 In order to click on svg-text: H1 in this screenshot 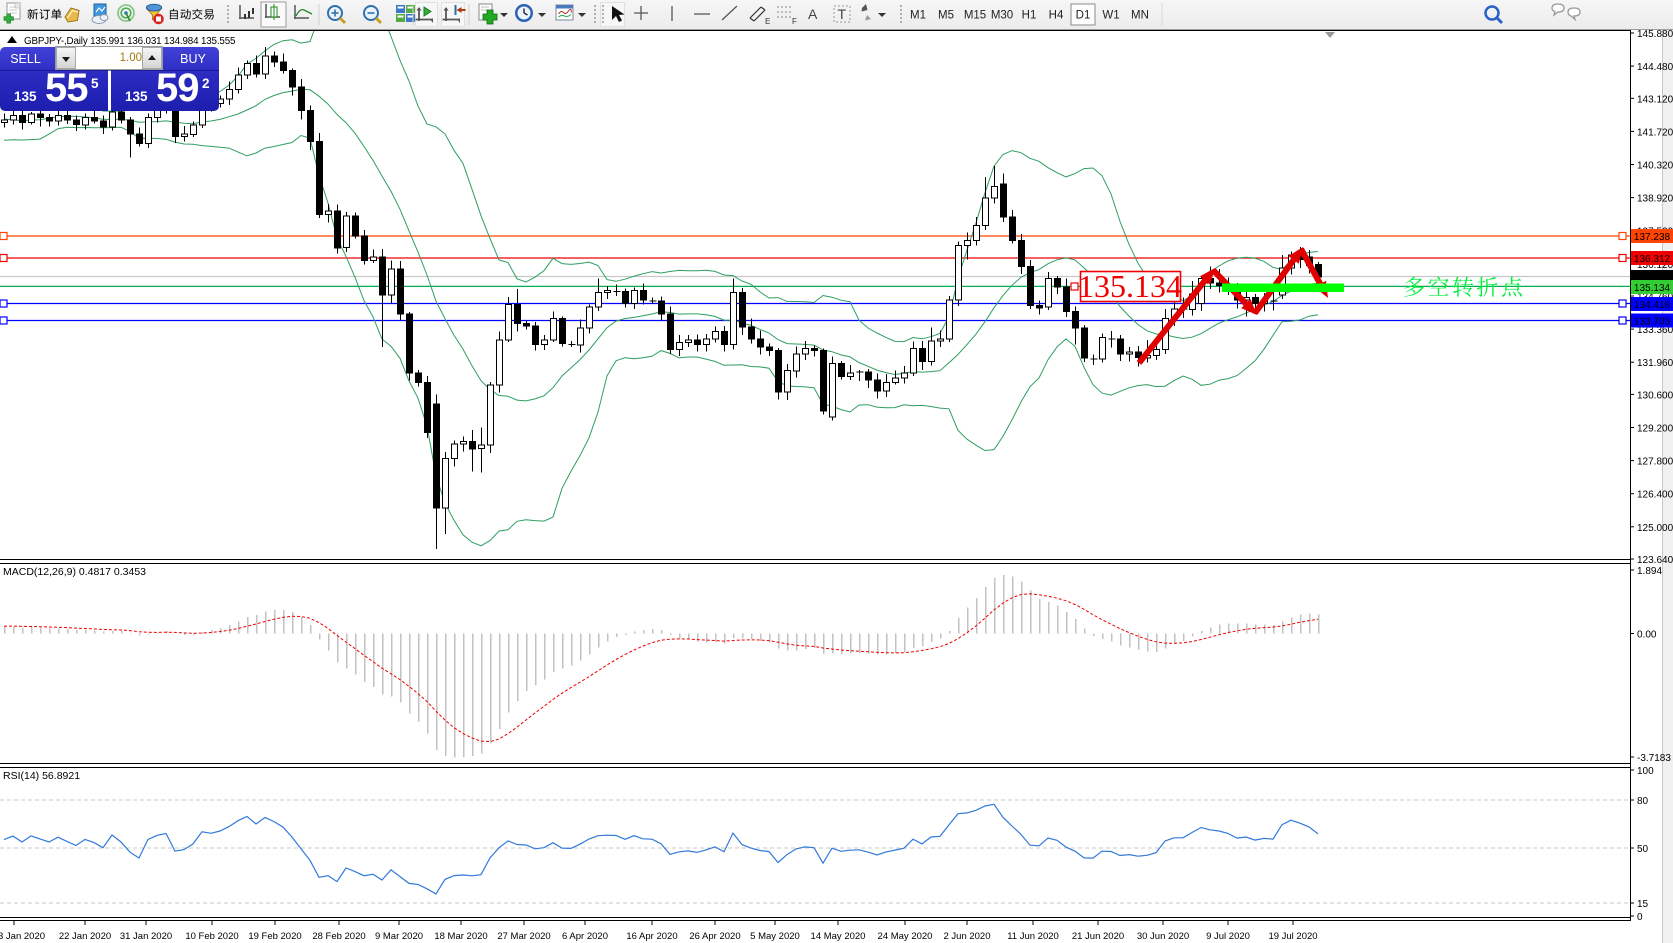, I will do `click(1029, 16)`.